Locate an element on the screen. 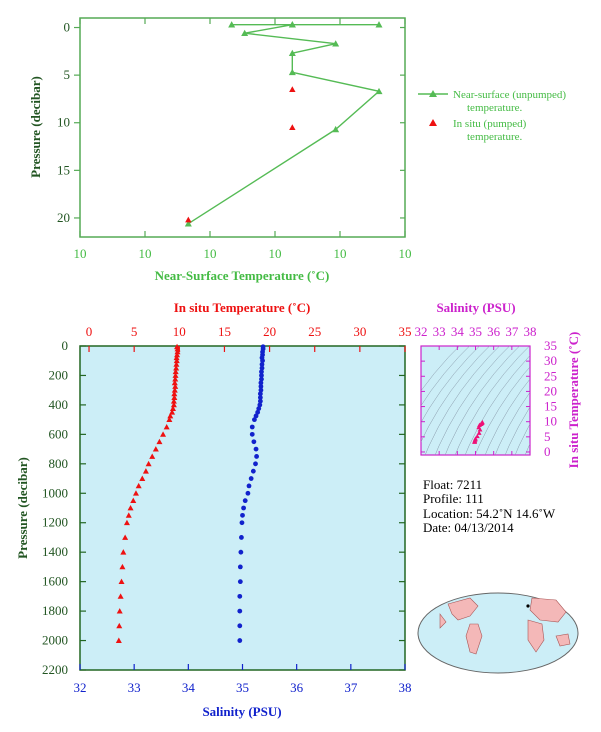 The width and height of the screenshot is (601, 732). pressure-tick-label: 800 is located at coordinates (59, 463).